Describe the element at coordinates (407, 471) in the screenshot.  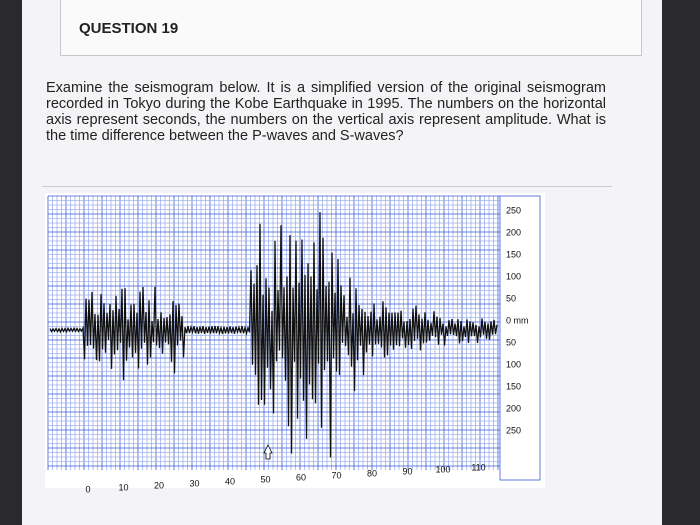
I see `x-axis-label: 90` at that location.